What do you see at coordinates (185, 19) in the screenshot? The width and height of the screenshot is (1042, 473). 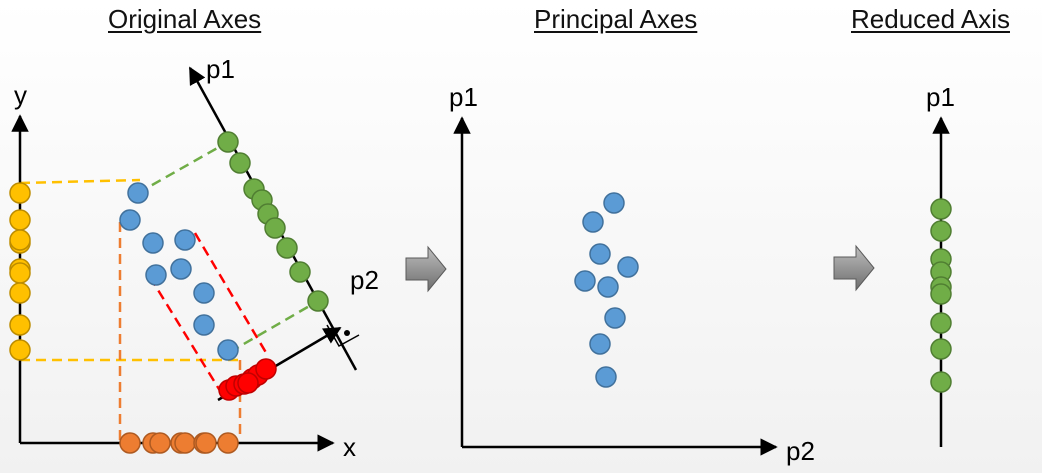 I see `original-axes-title: Original Axes` at bounding box center [185, 19].